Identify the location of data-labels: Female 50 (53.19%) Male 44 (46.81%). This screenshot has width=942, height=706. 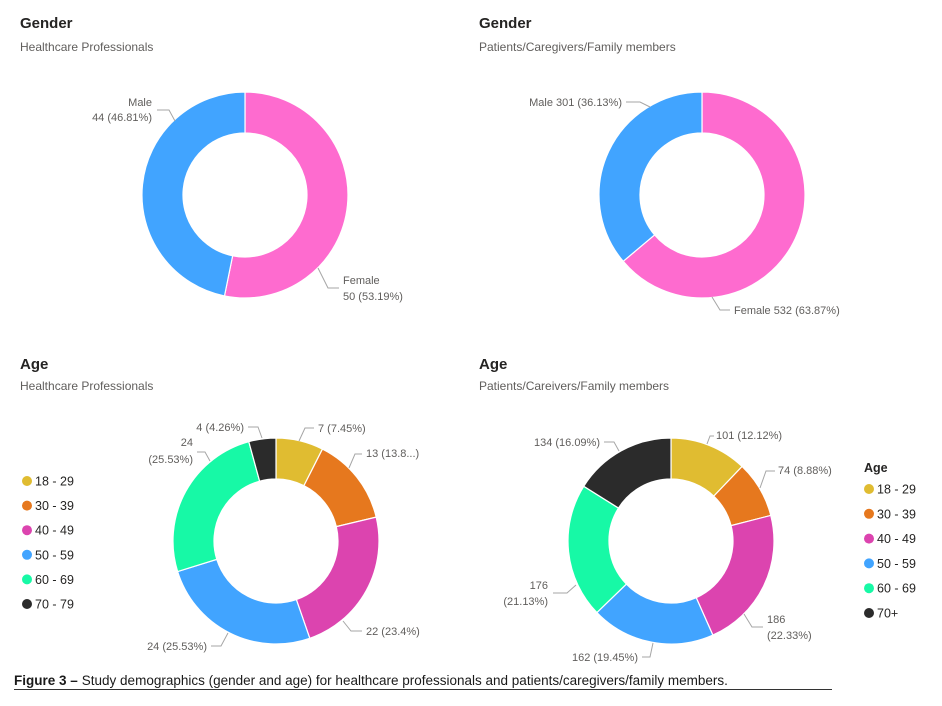
(247, 200).